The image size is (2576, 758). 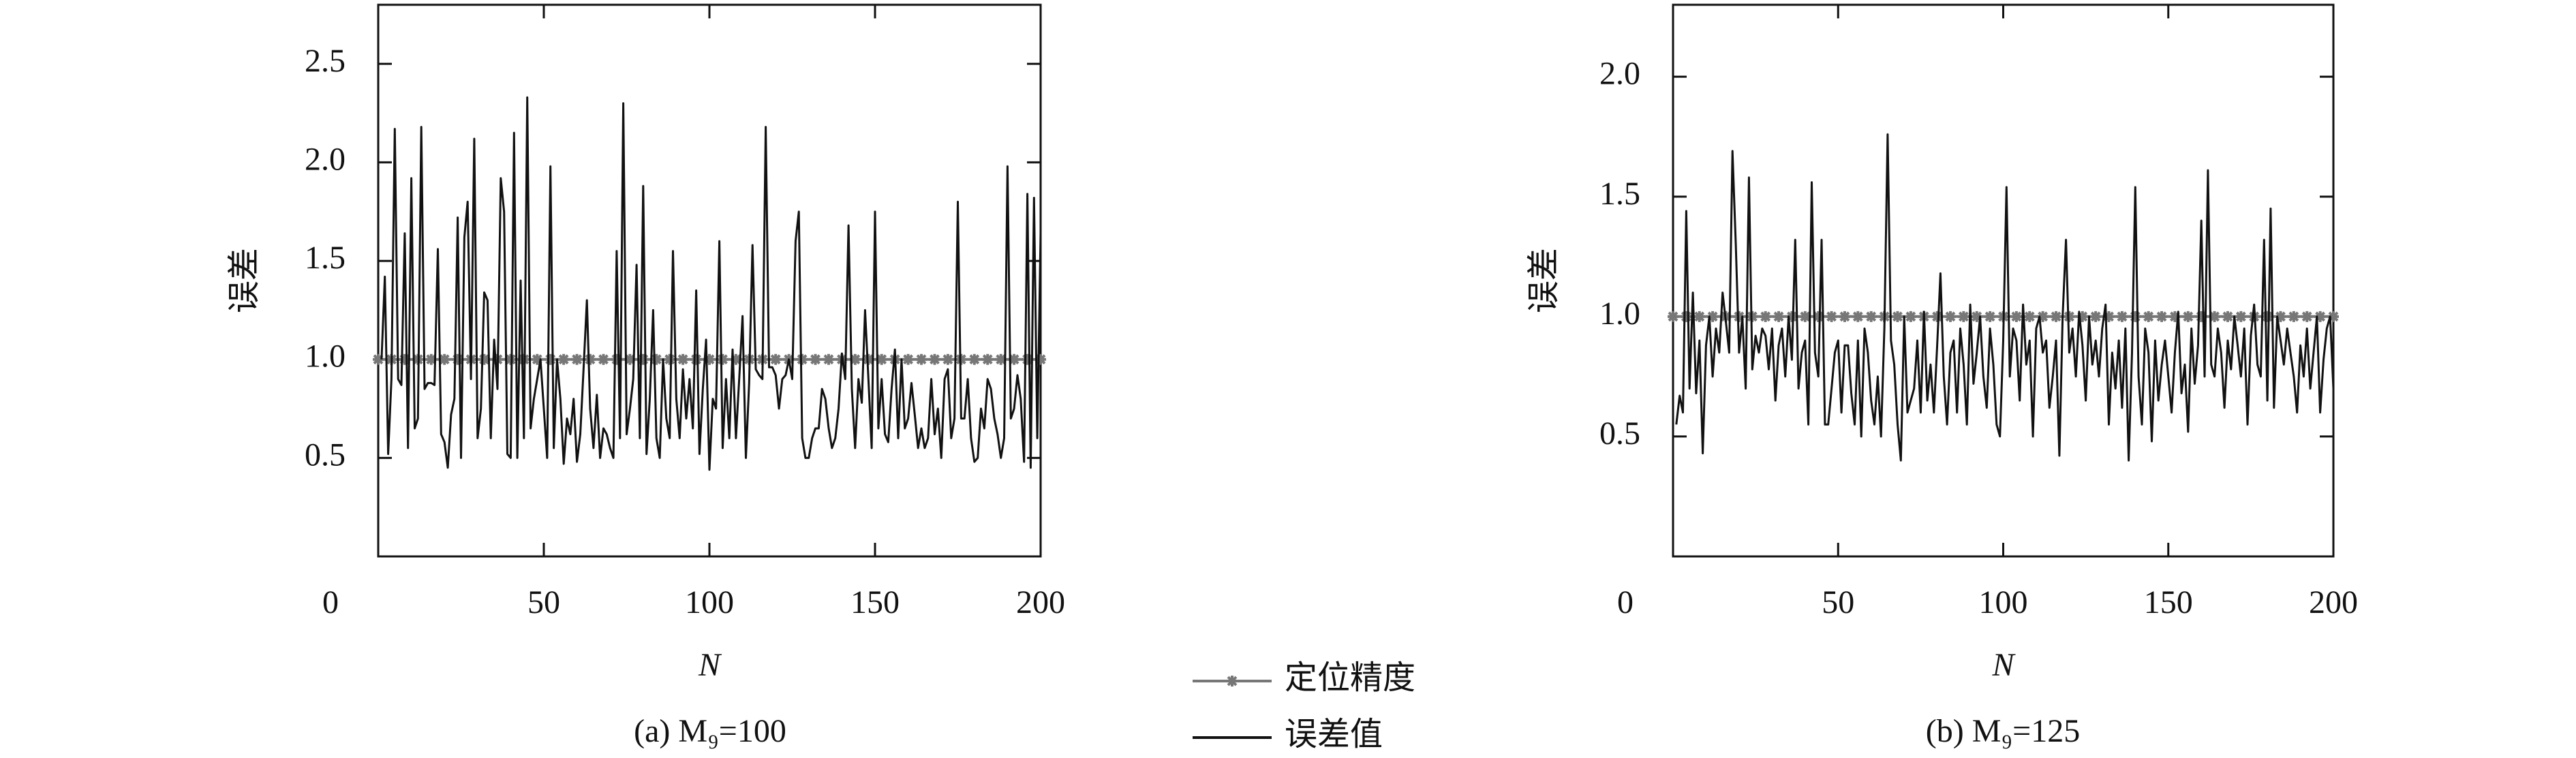 What do you see at coordinates (2003, 731) in the screenshot?
I see `caption: (b) M₉=125` at bounding box center [2003, 731].